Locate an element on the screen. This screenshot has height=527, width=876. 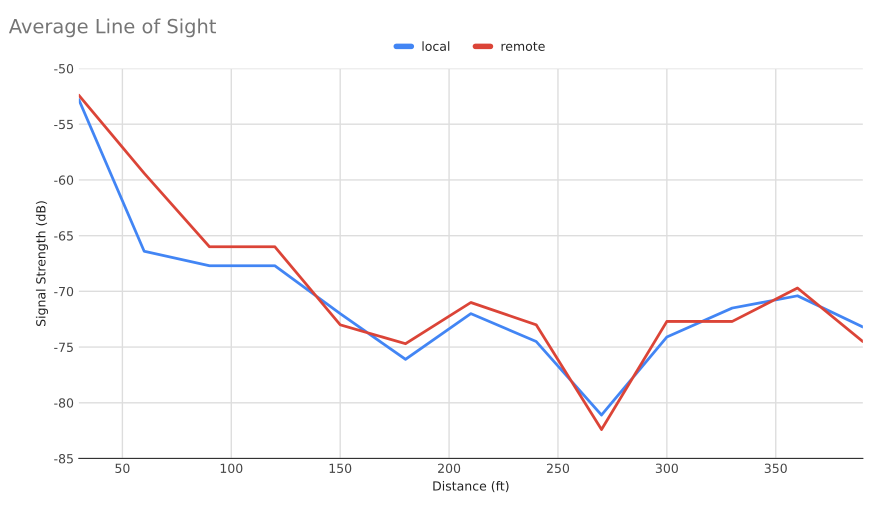
x-tick-label: 300 is located at coordinates (667, 469).